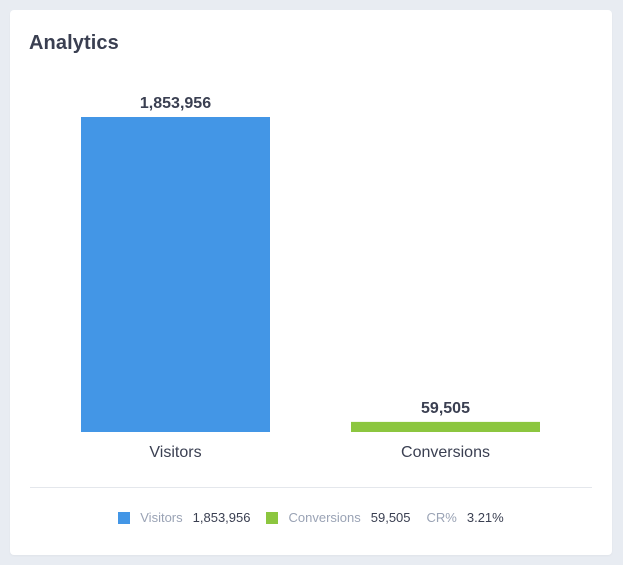  What do you see at coordinates (124, 517) in the screenshot?
I see `legend-swatch-visitors` at bounding box center [124, 517].